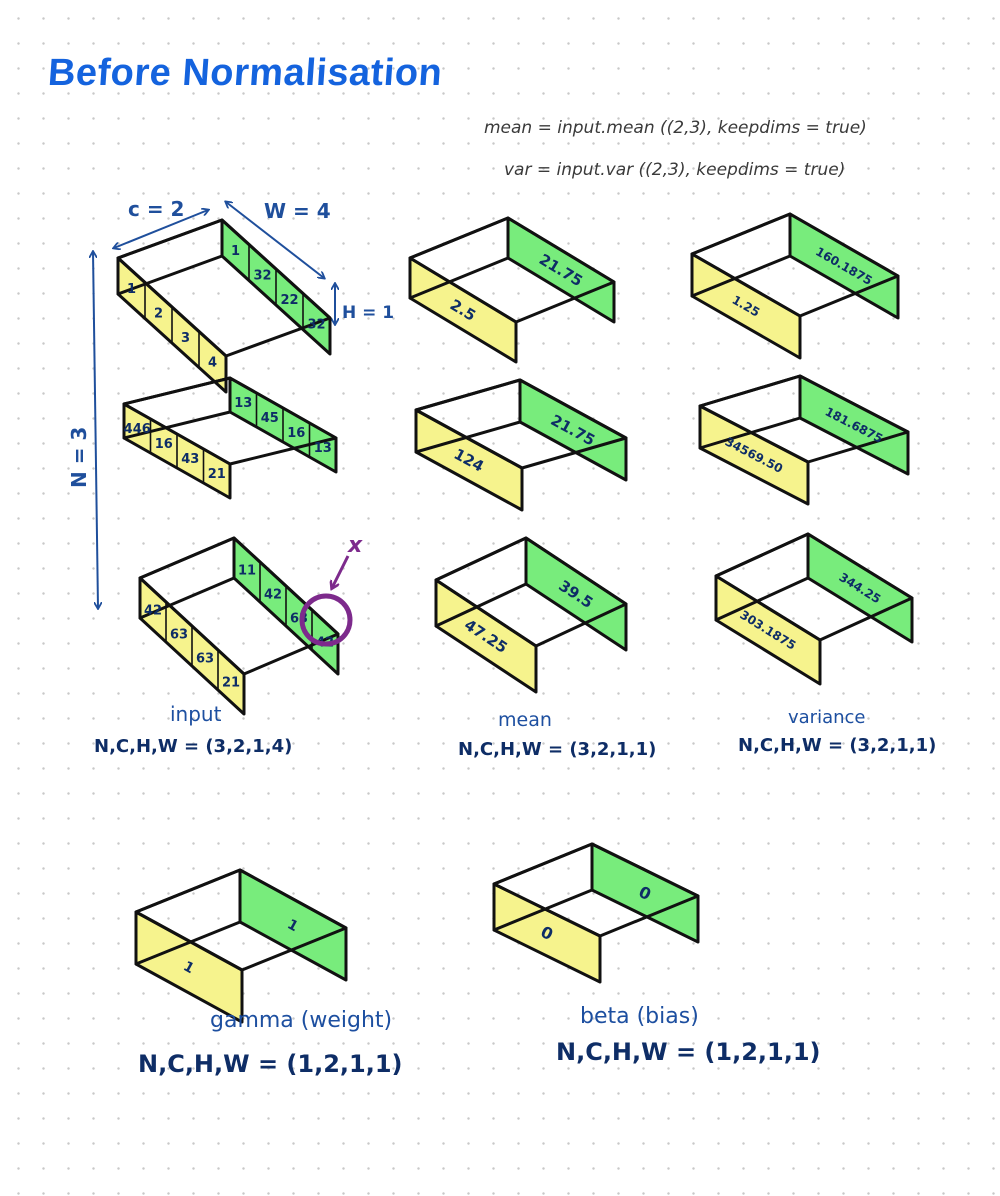  I want to click on input-block-3-green-cell: 11, so click(247, 571).